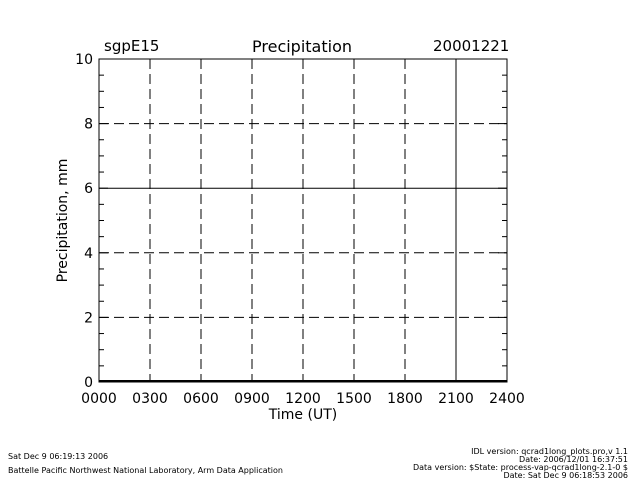  I want to click on x-tick-label: 2400, so click(507, 399).